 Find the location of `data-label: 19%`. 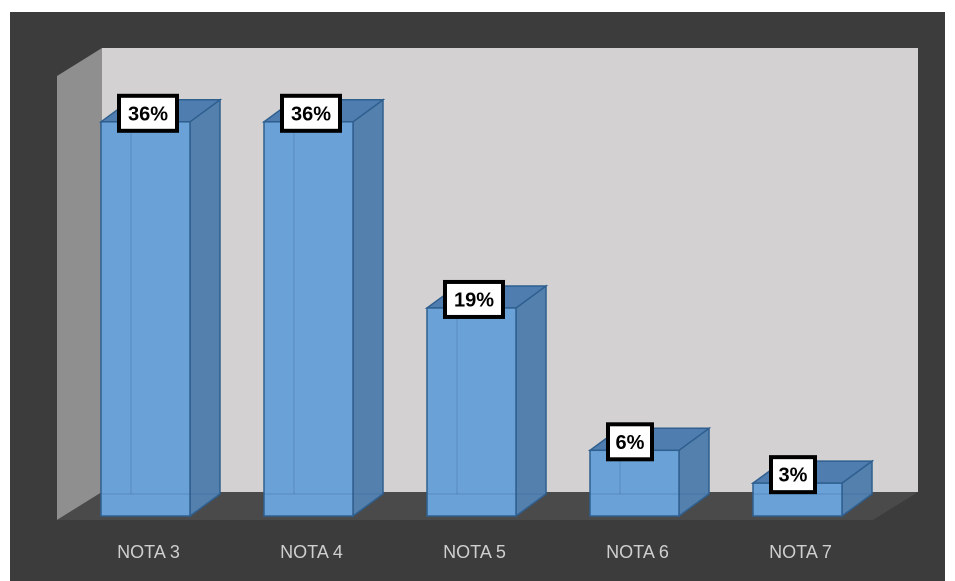

data-label: 19% is located at coordinates (474, 299).